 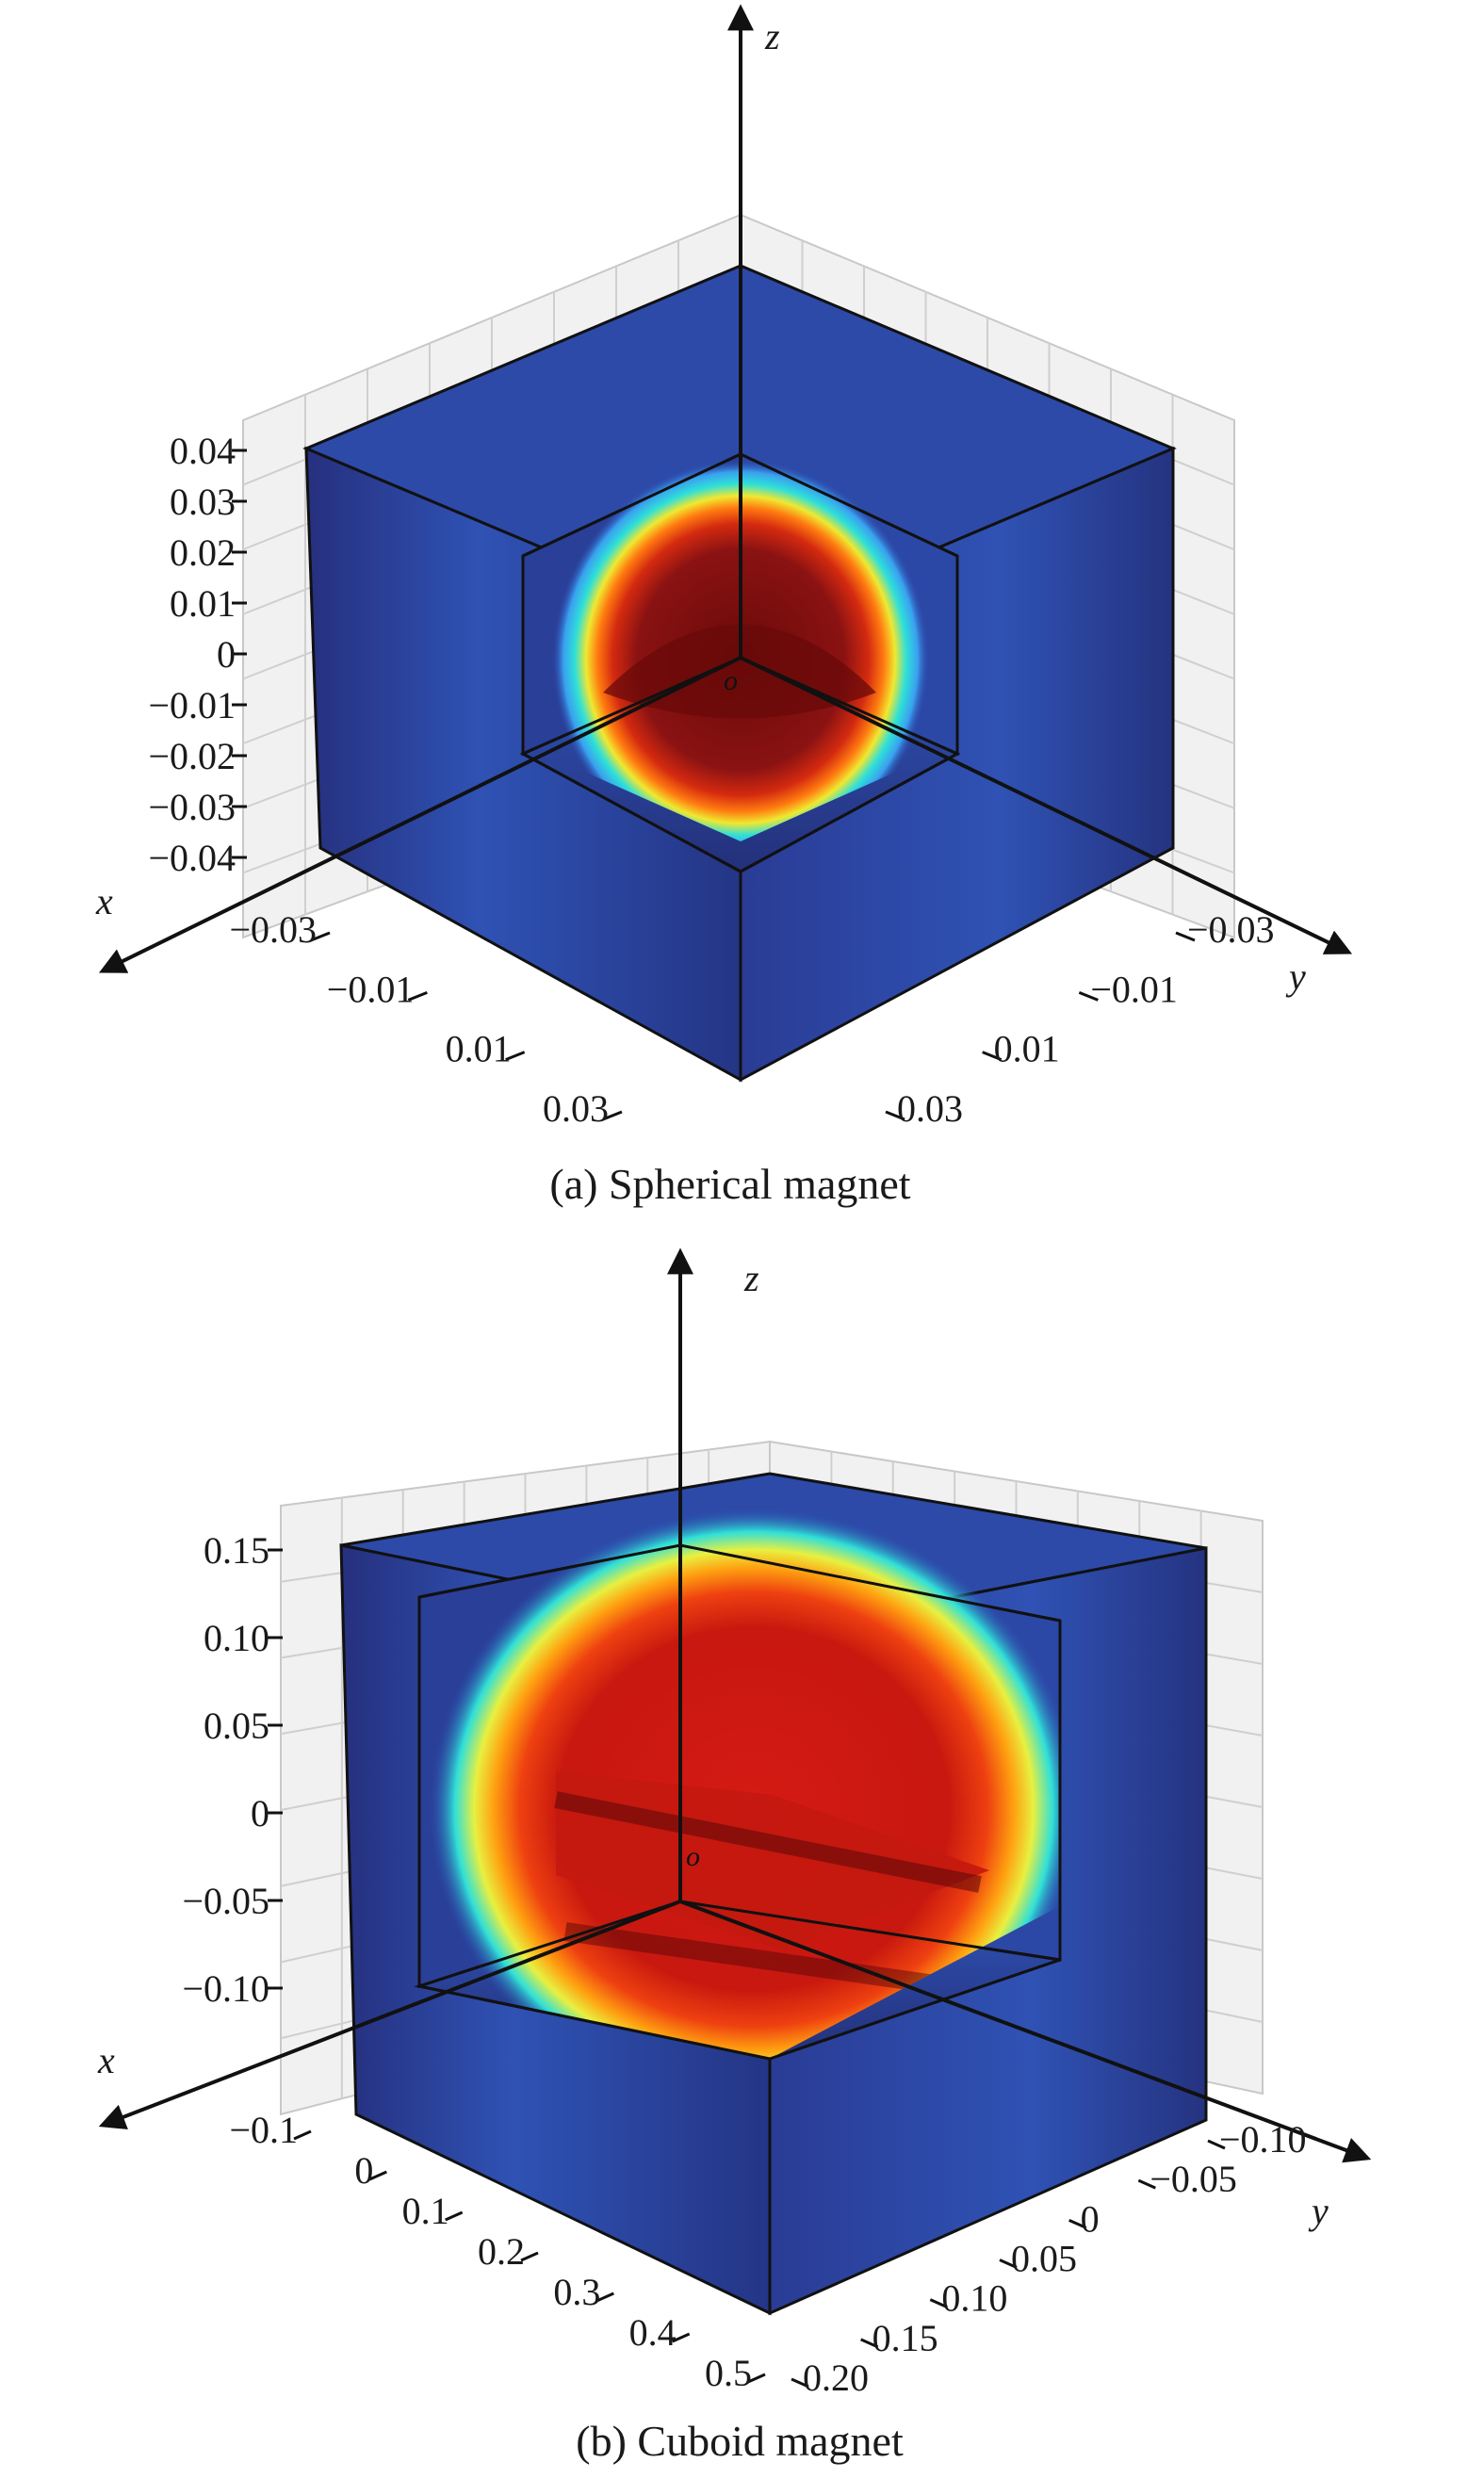 I want to click on y-tick-label: 0.20, so click(x=836, y=2378).